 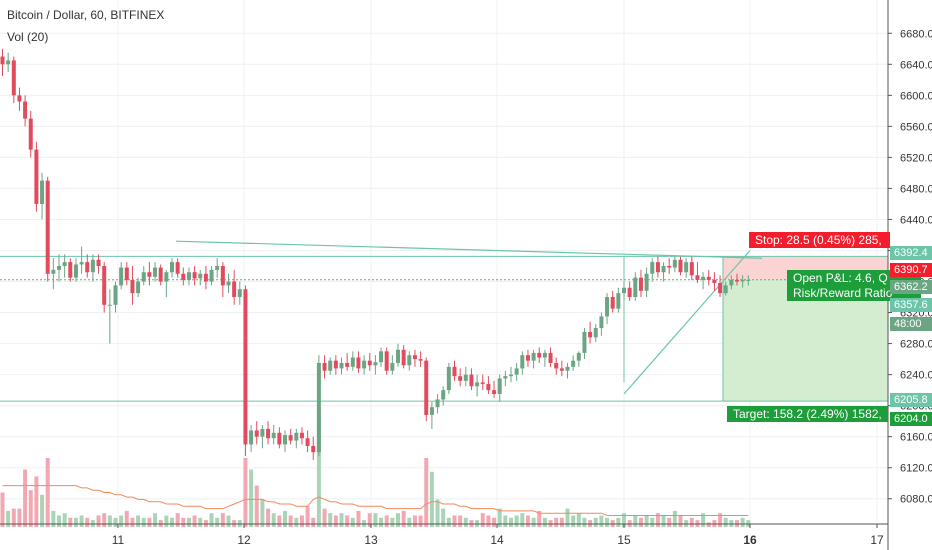 I want to click on stop-label: Stop: 28.5 (0.45%) 285,, so click(x=819, y=240).